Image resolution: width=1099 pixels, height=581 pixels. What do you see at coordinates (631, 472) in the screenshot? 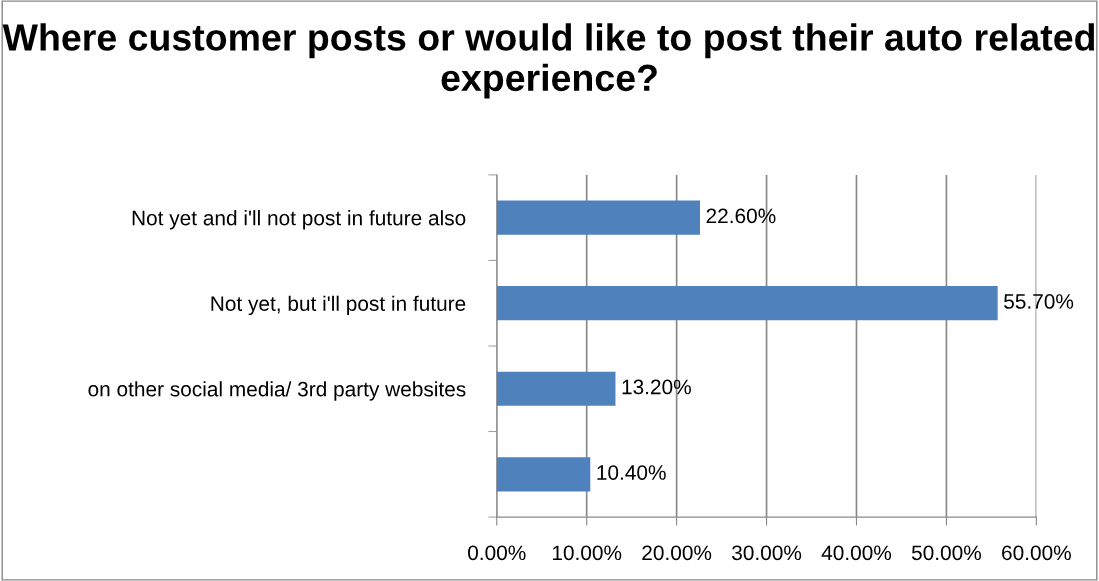
I see `data-label: 10.40%` at bounding box center [631, 472].